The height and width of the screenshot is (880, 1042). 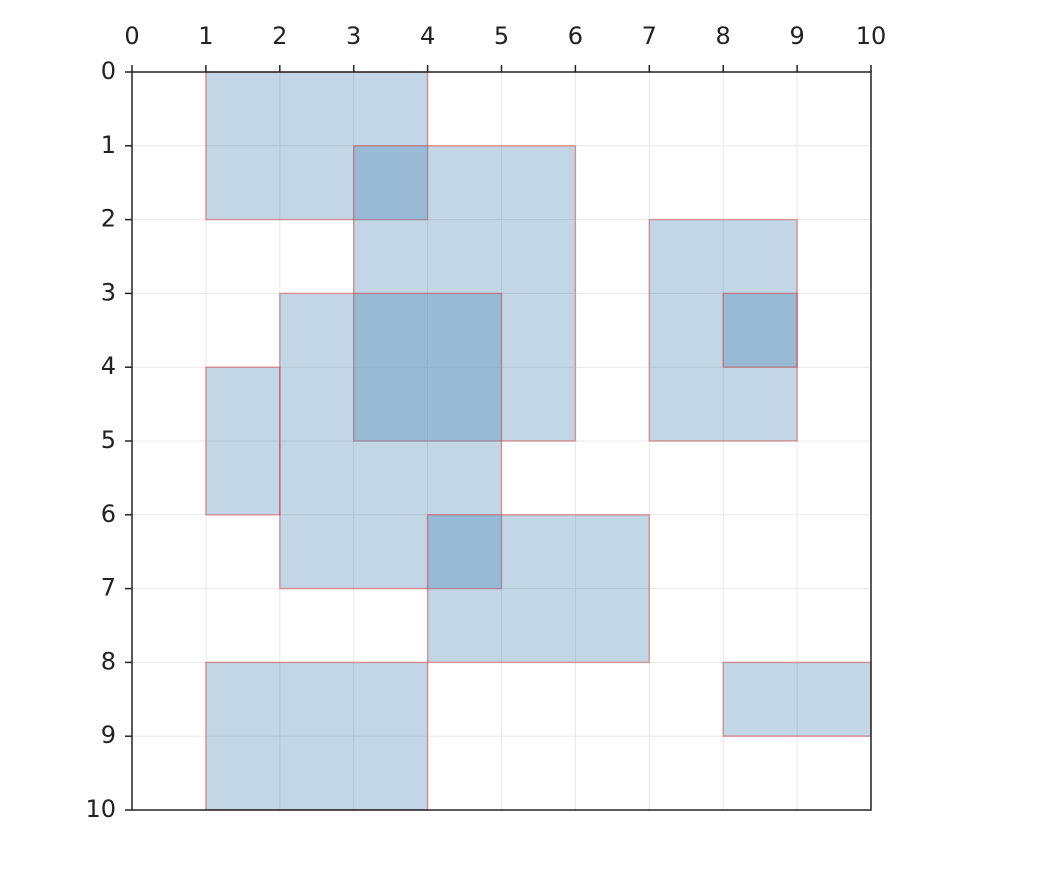 I want to click on x-tick-label: 5, so click(x=501, y=36).